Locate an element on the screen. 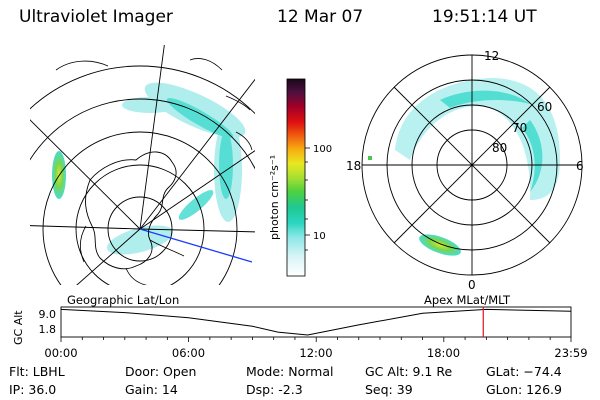 This screenshot has height=400, width=600. lat-label-60: 60 is located at coordinates (544, 107).